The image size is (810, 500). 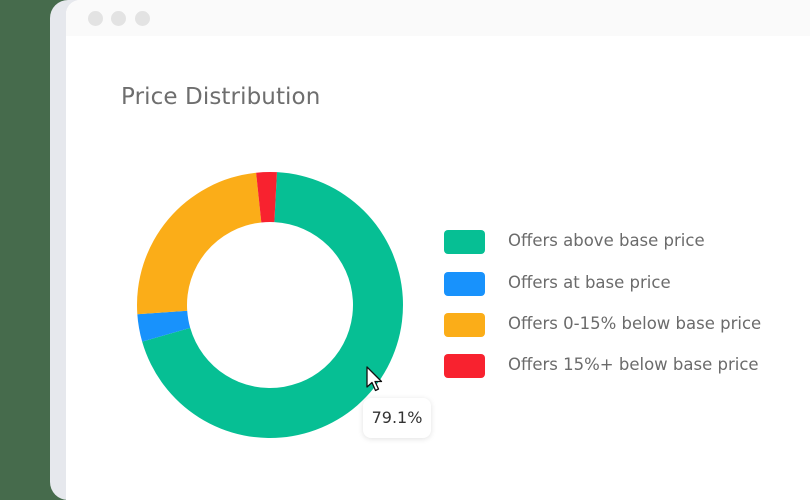 What do you see at coordinates (397, 418) in the screenshot?
I see `chart-tooltip: 79.1%` at bounding box center [397, 418].